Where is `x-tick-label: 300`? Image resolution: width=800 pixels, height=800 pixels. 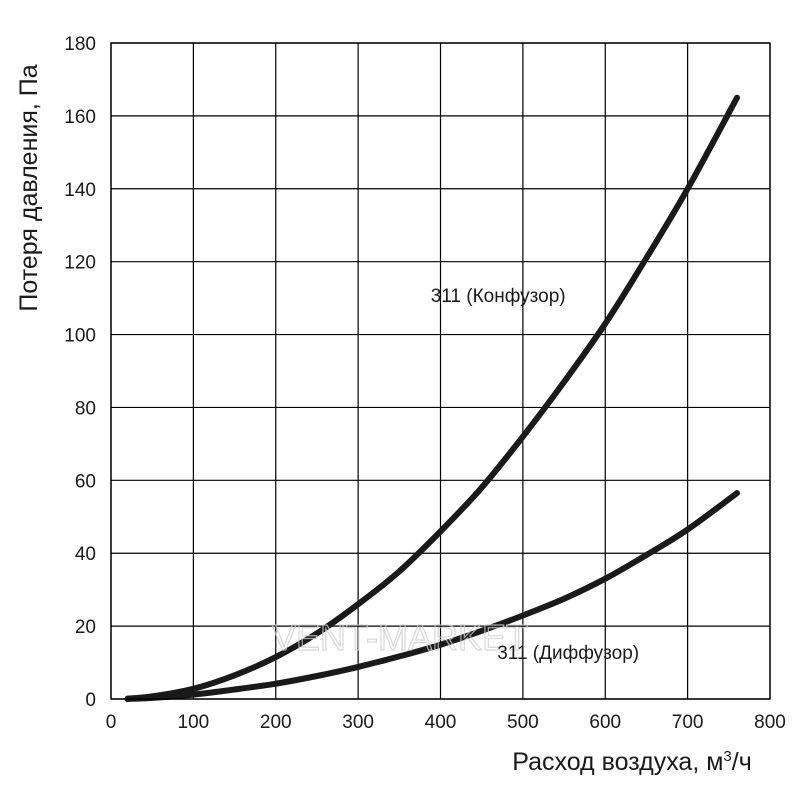
x-tick-label: 300 is located at coordinates (358, 722).